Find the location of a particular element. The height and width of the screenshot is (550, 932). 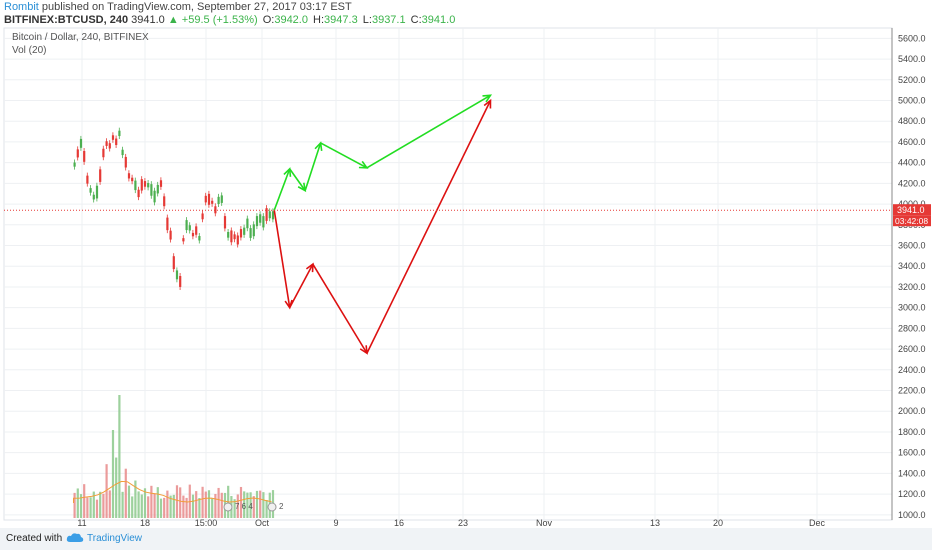

x-tick-label: 18 is located at coordinates (145, 523).